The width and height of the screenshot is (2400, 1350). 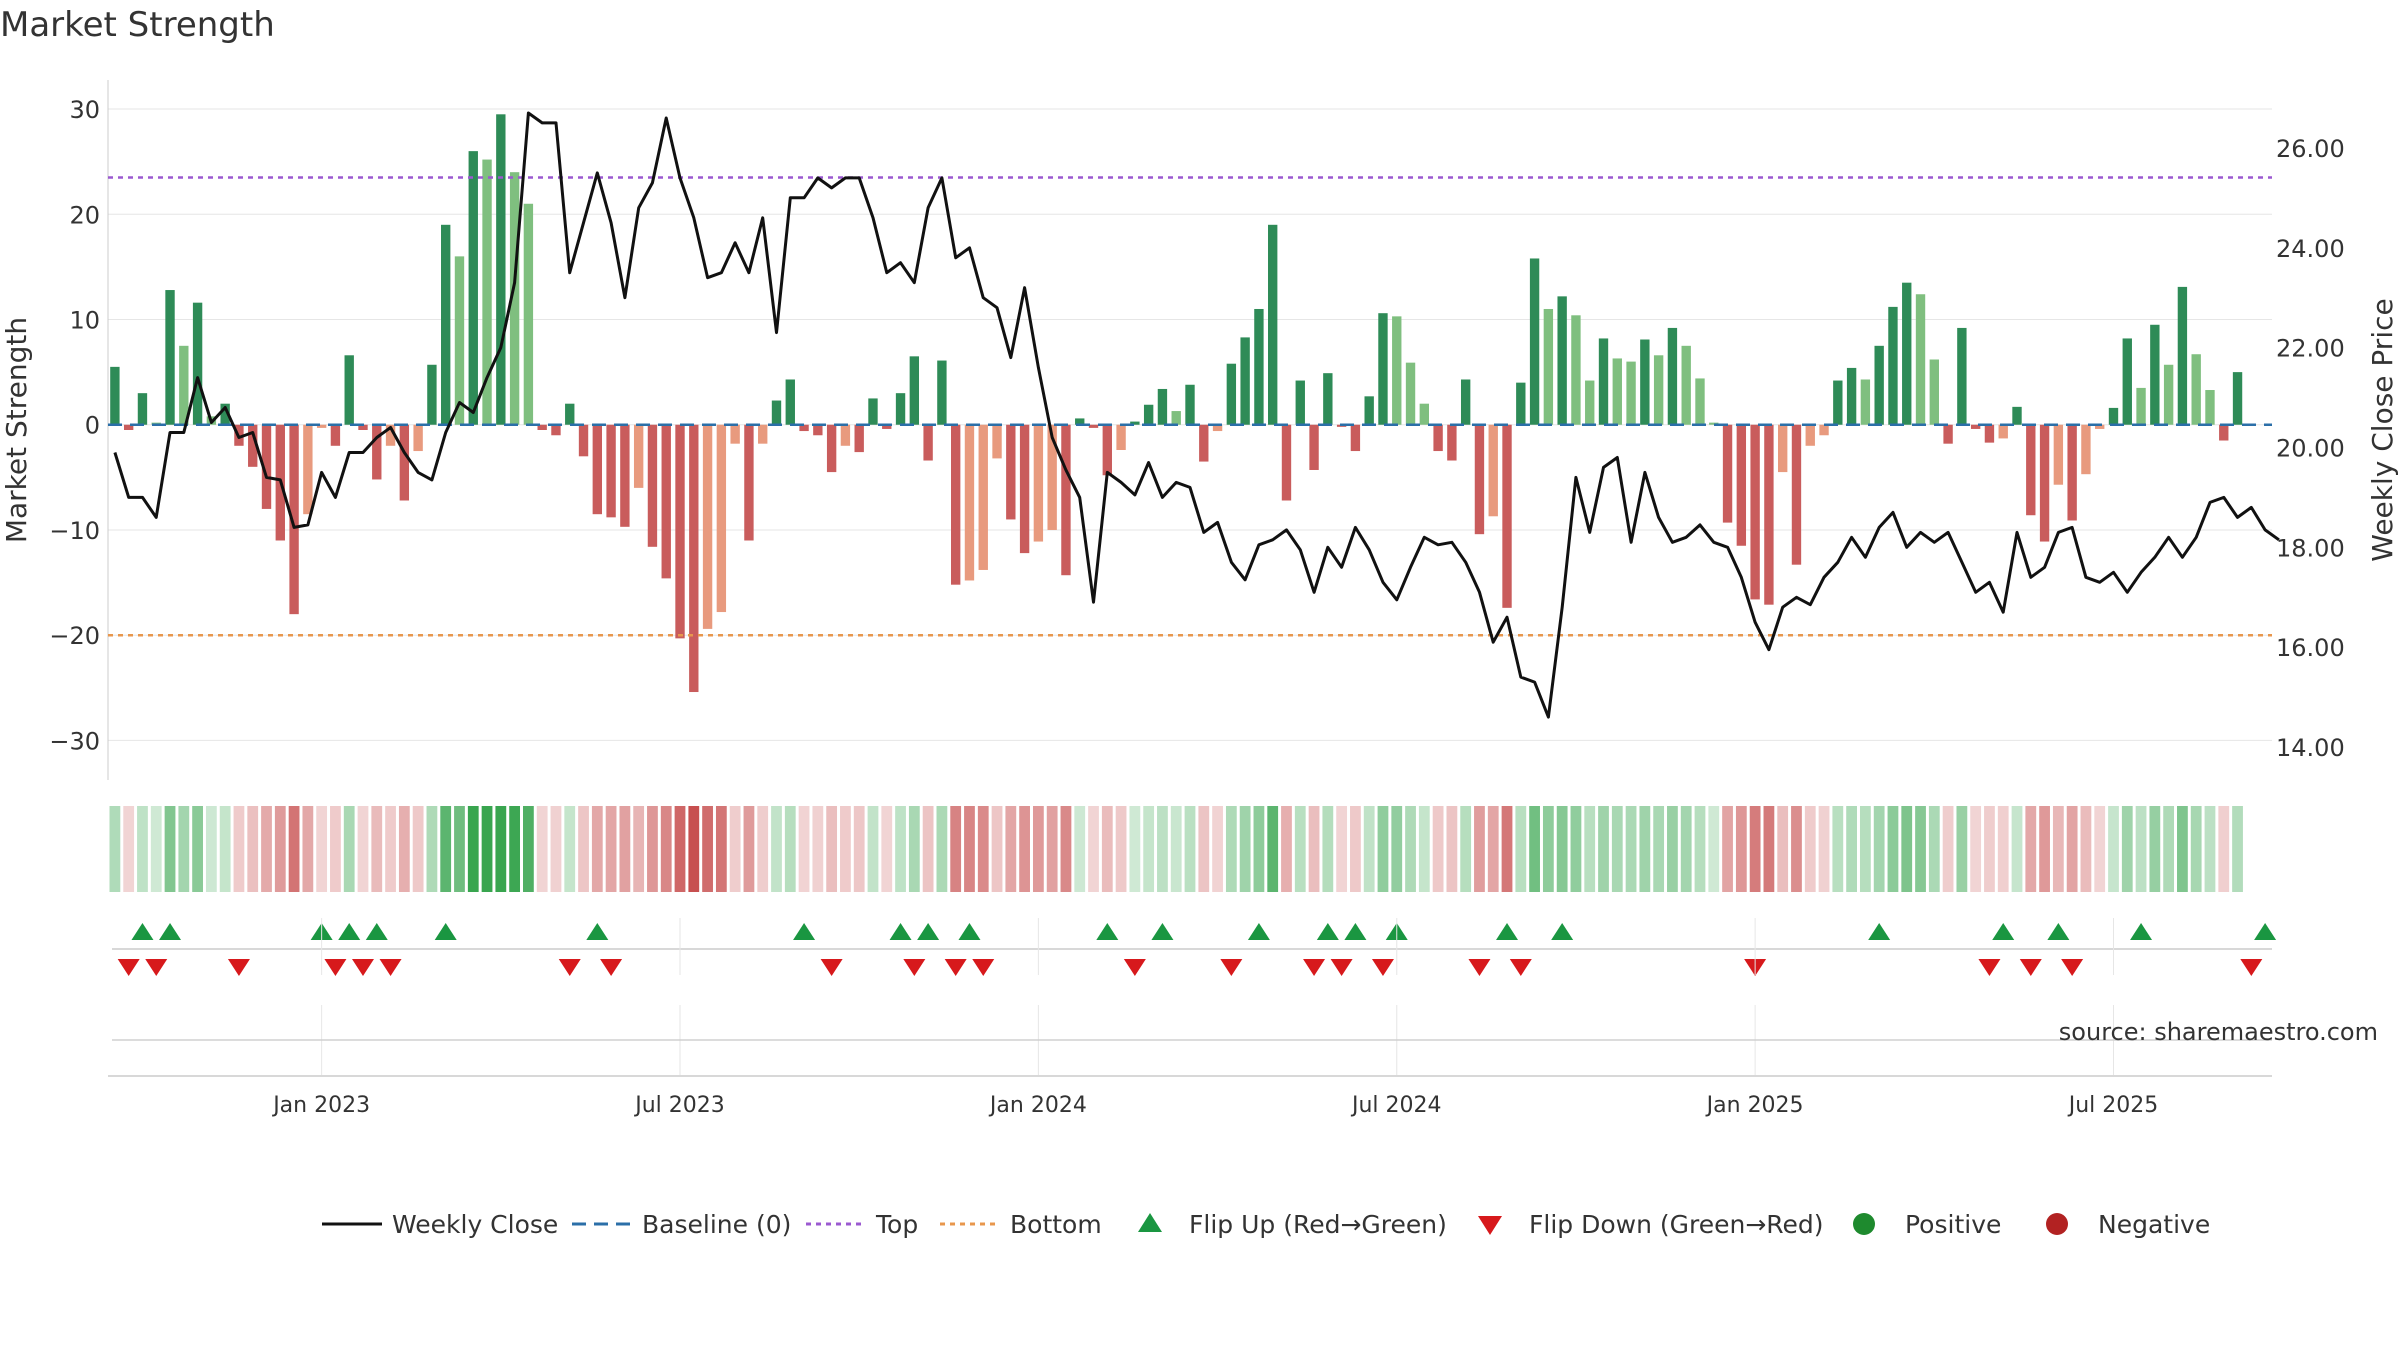 What do you see at coordinates (1037, 1105) in the screenshot?
I see `x-tick-label: Jan 2024` at bounding box center [1037, 1105].